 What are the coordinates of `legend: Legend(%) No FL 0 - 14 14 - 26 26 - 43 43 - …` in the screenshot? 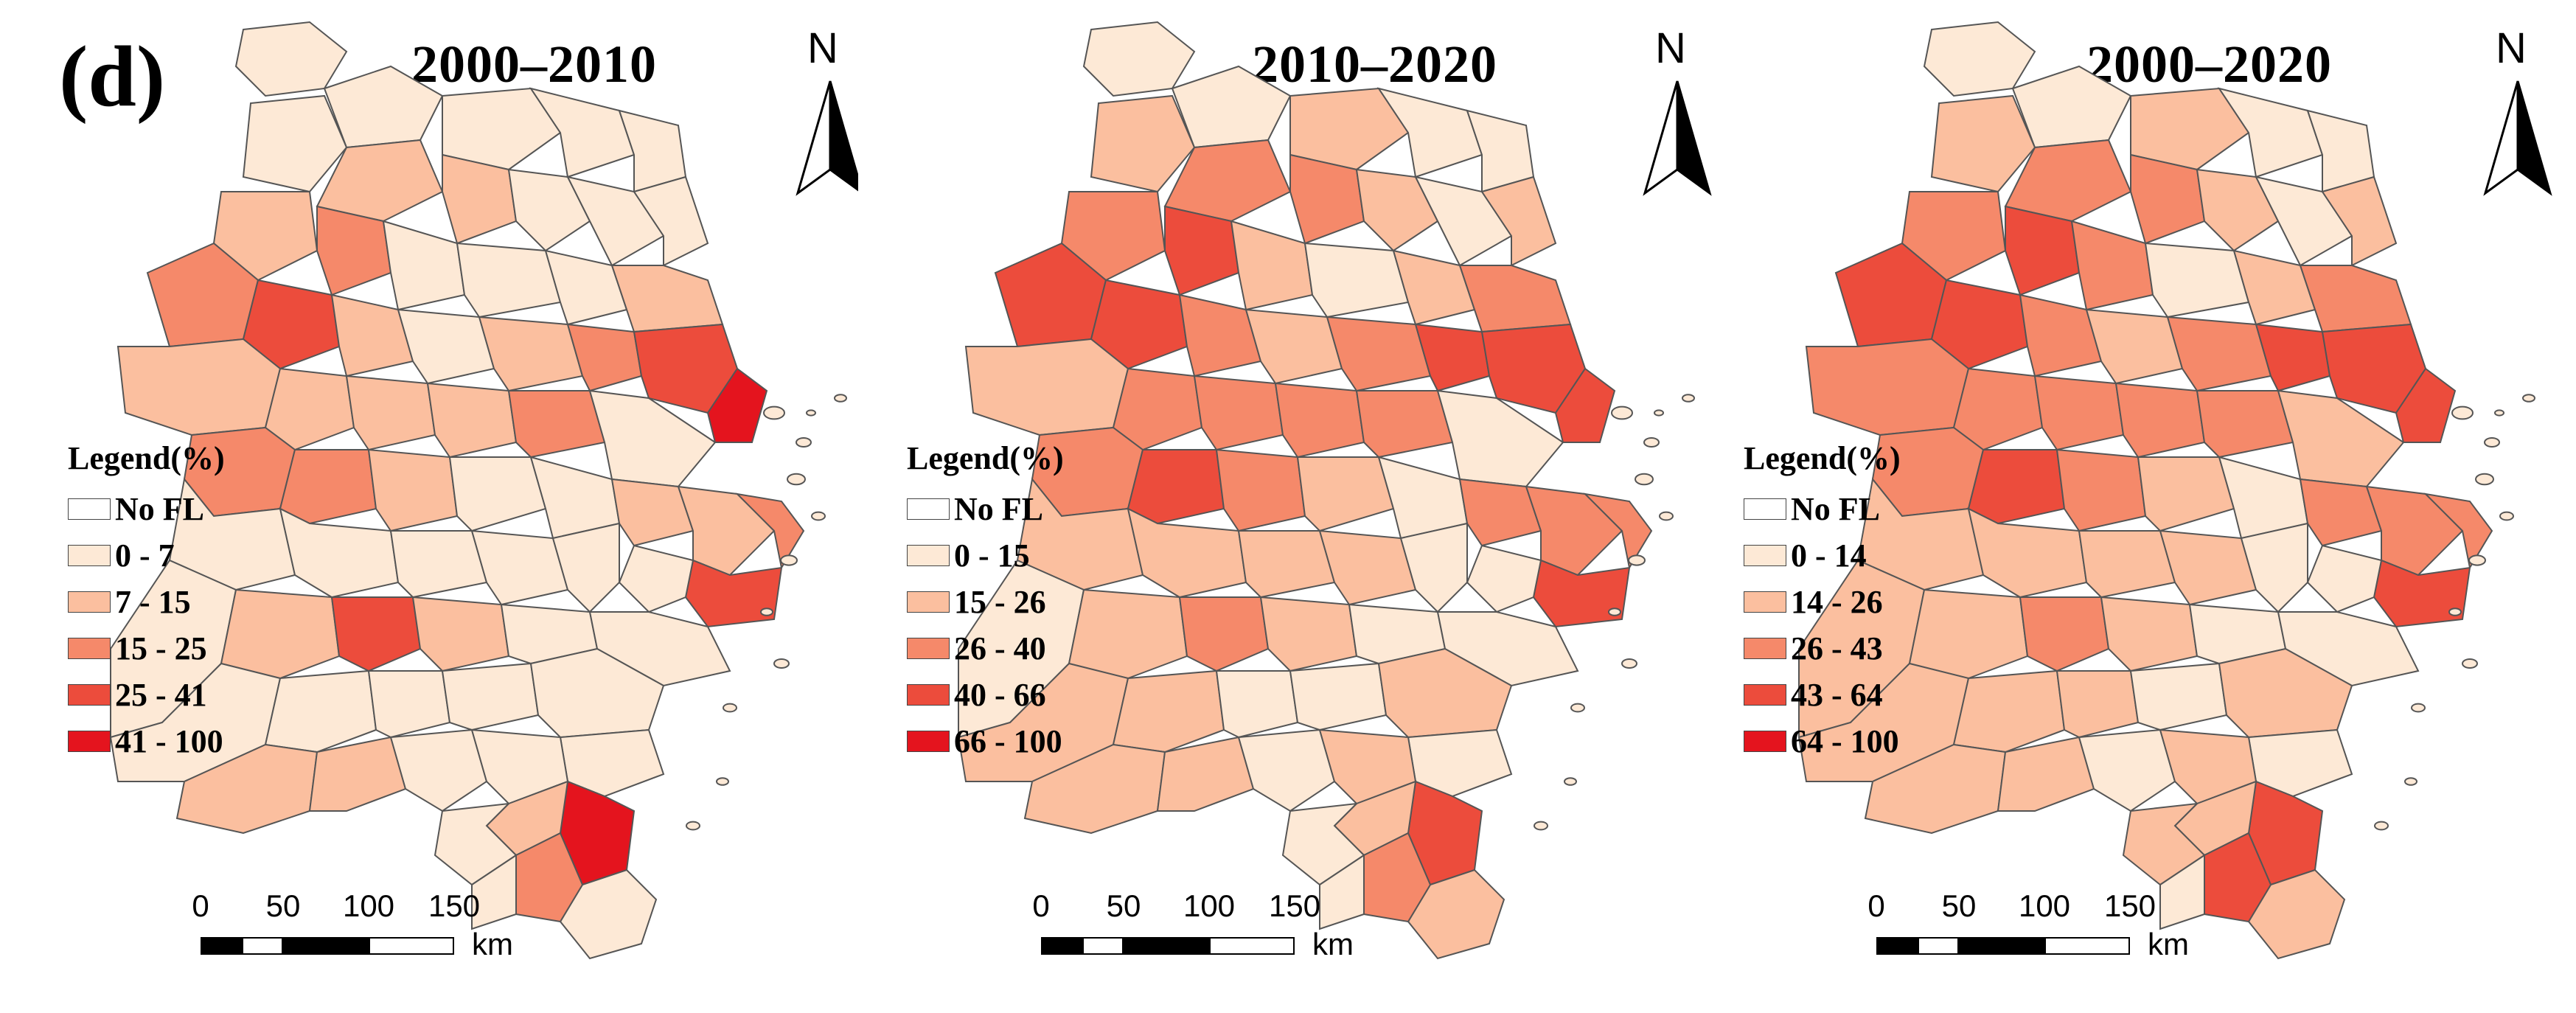 It's located at (1823, 602).